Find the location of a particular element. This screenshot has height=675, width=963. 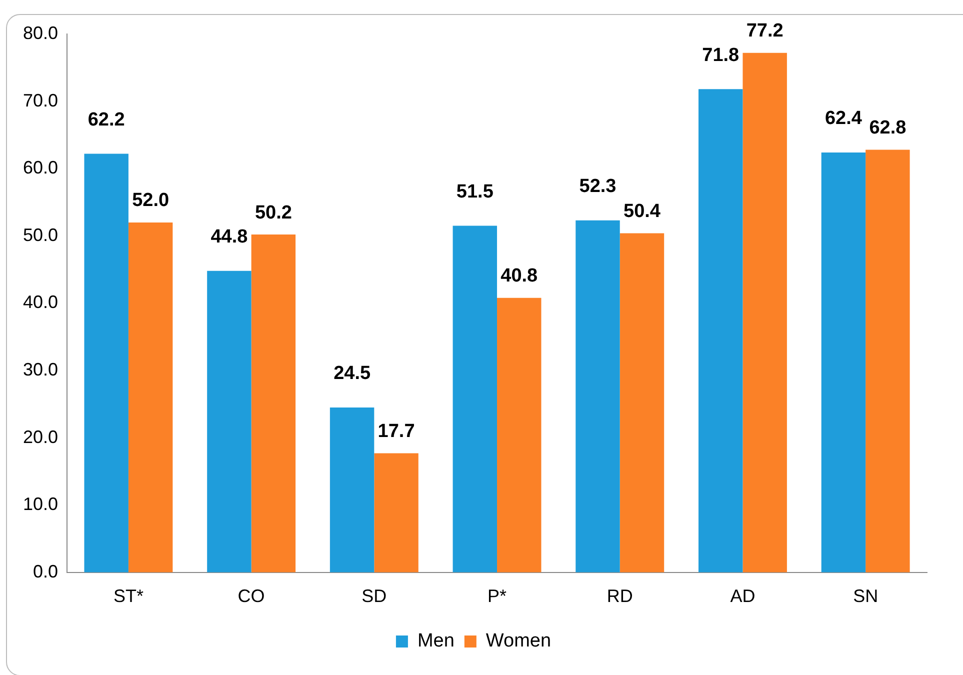

y-tick-label: 20.0 is located at coordinates (40, 436).